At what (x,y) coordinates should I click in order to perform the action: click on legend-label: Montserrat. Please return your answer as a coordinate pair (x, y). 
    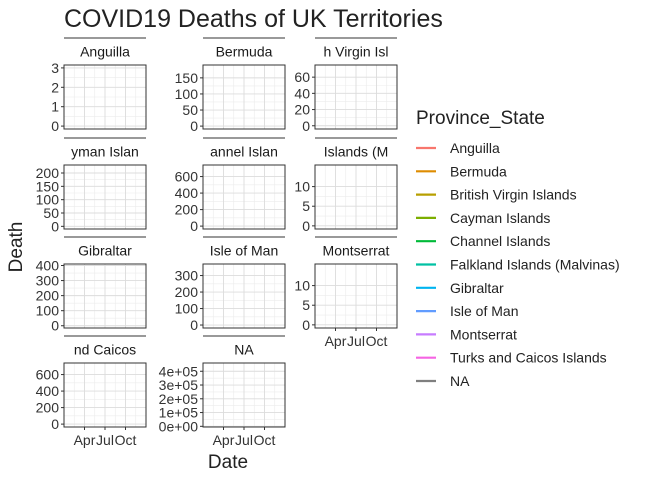
    Looking at the image, I should click on (483, 334).